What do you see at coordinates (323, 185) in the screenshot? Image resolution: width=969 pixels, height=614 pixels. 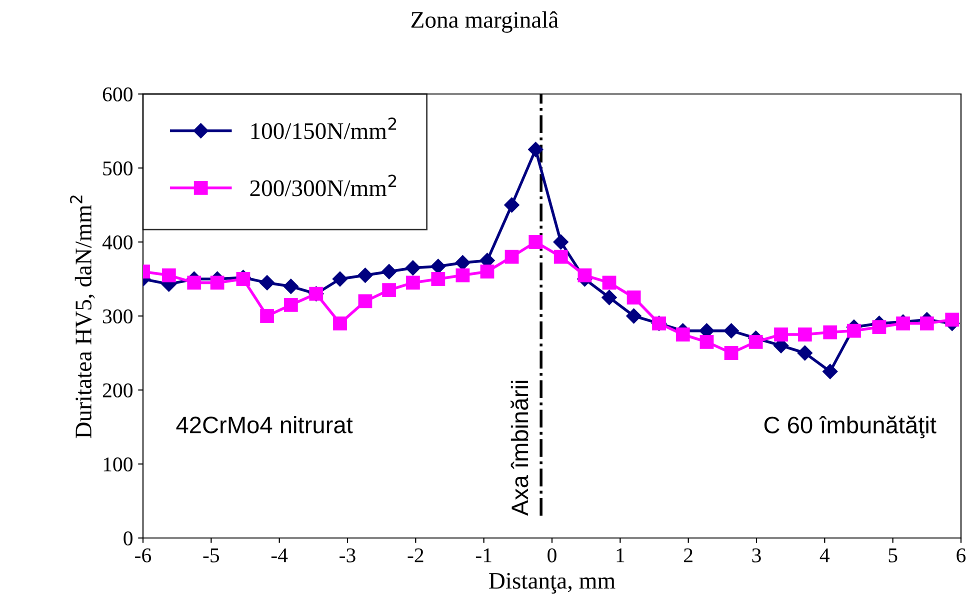 I see `legend-label: 200/300N/mm$^{2}$` at bounding box center [323, 185].